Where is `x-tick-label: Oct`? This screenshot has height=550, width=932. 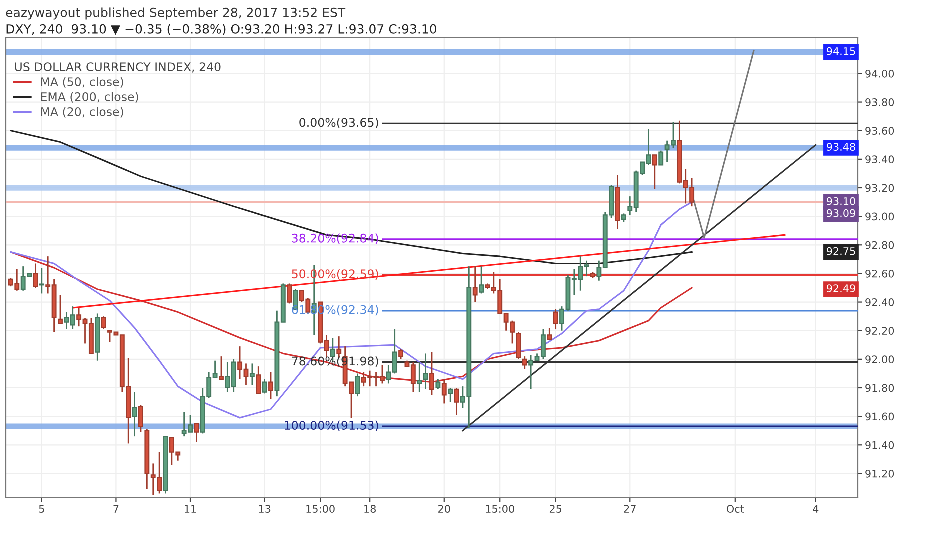 x-tick-label: Oct is located at coordinates (735, 509).